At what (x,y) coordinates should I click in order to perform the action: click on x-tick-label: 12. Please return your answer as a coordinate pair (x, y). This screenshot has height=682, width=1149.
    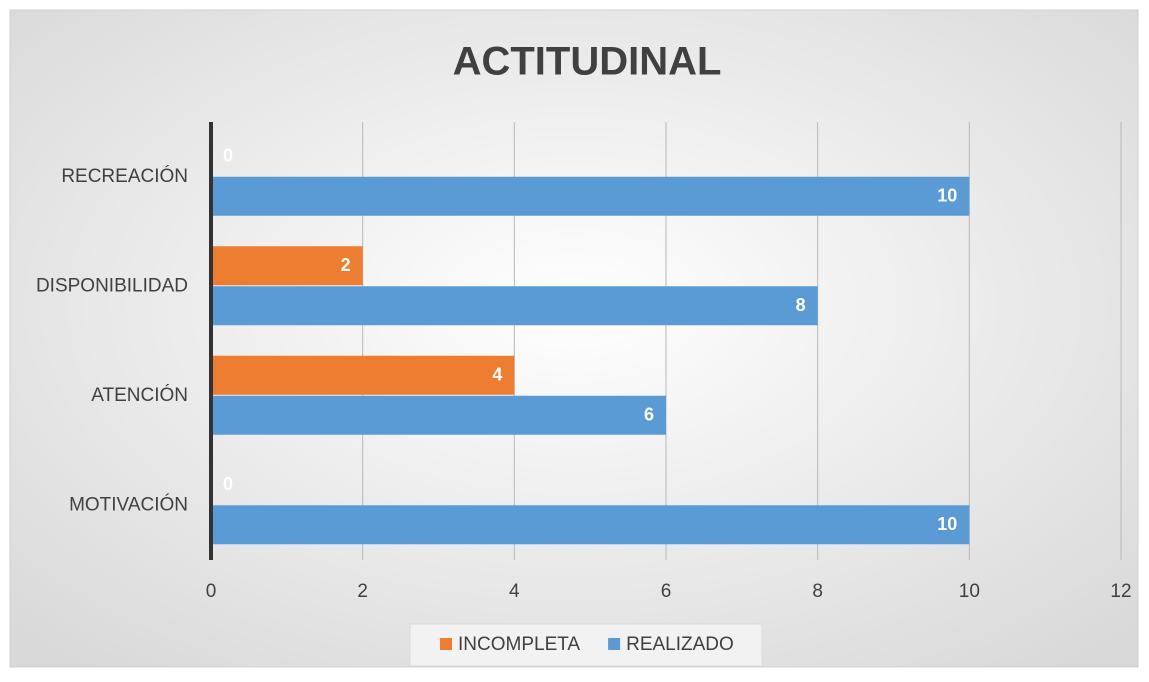
    Looking at the image, I should click on (1120, 591).